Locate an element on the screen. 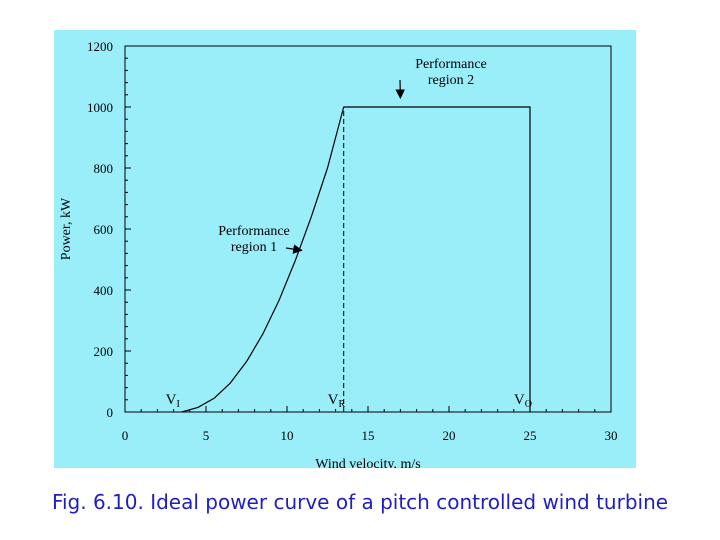 This screenshot has height=540, width=720. marker-subscript: I is located at coordinates (177, 404).